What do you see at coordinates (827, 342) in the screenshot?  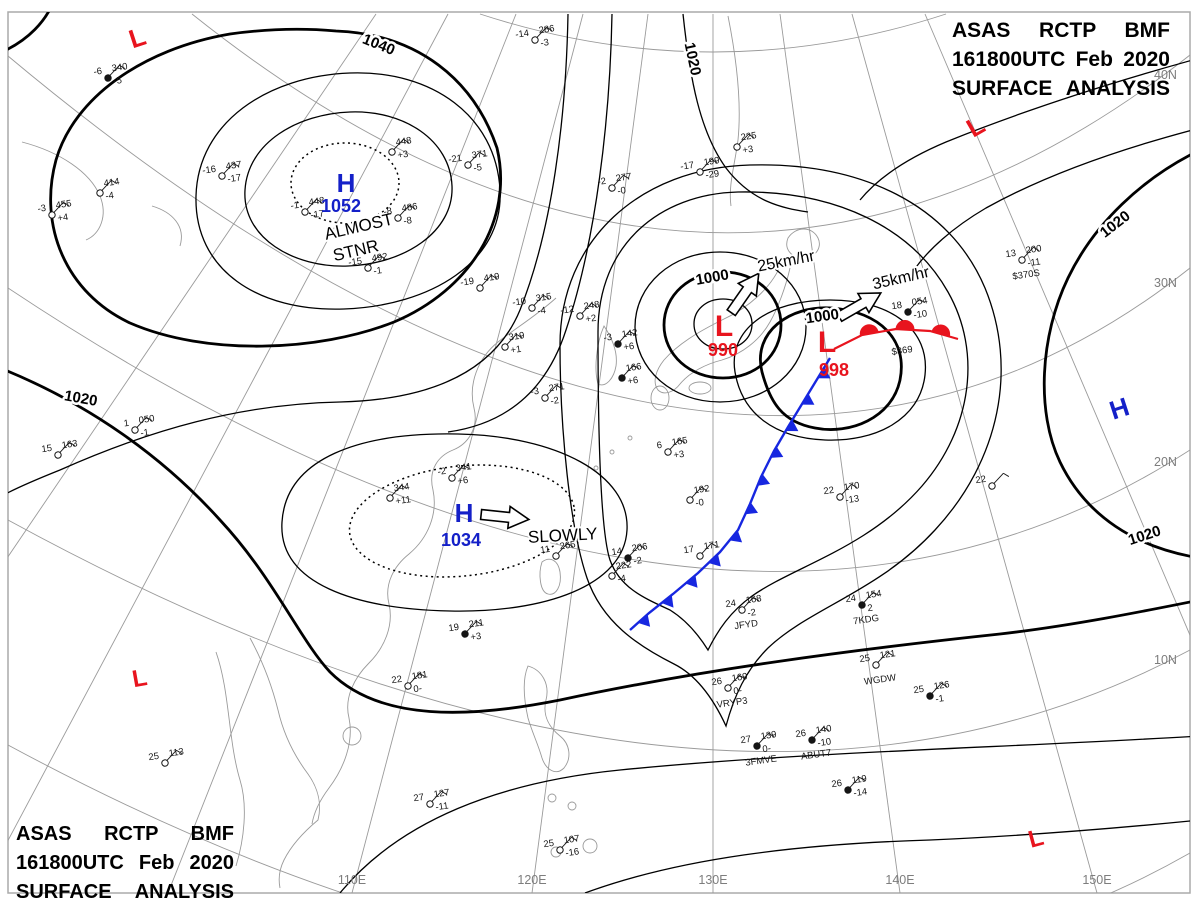 I see `svg-text: L` at bounding box center [827, 342].